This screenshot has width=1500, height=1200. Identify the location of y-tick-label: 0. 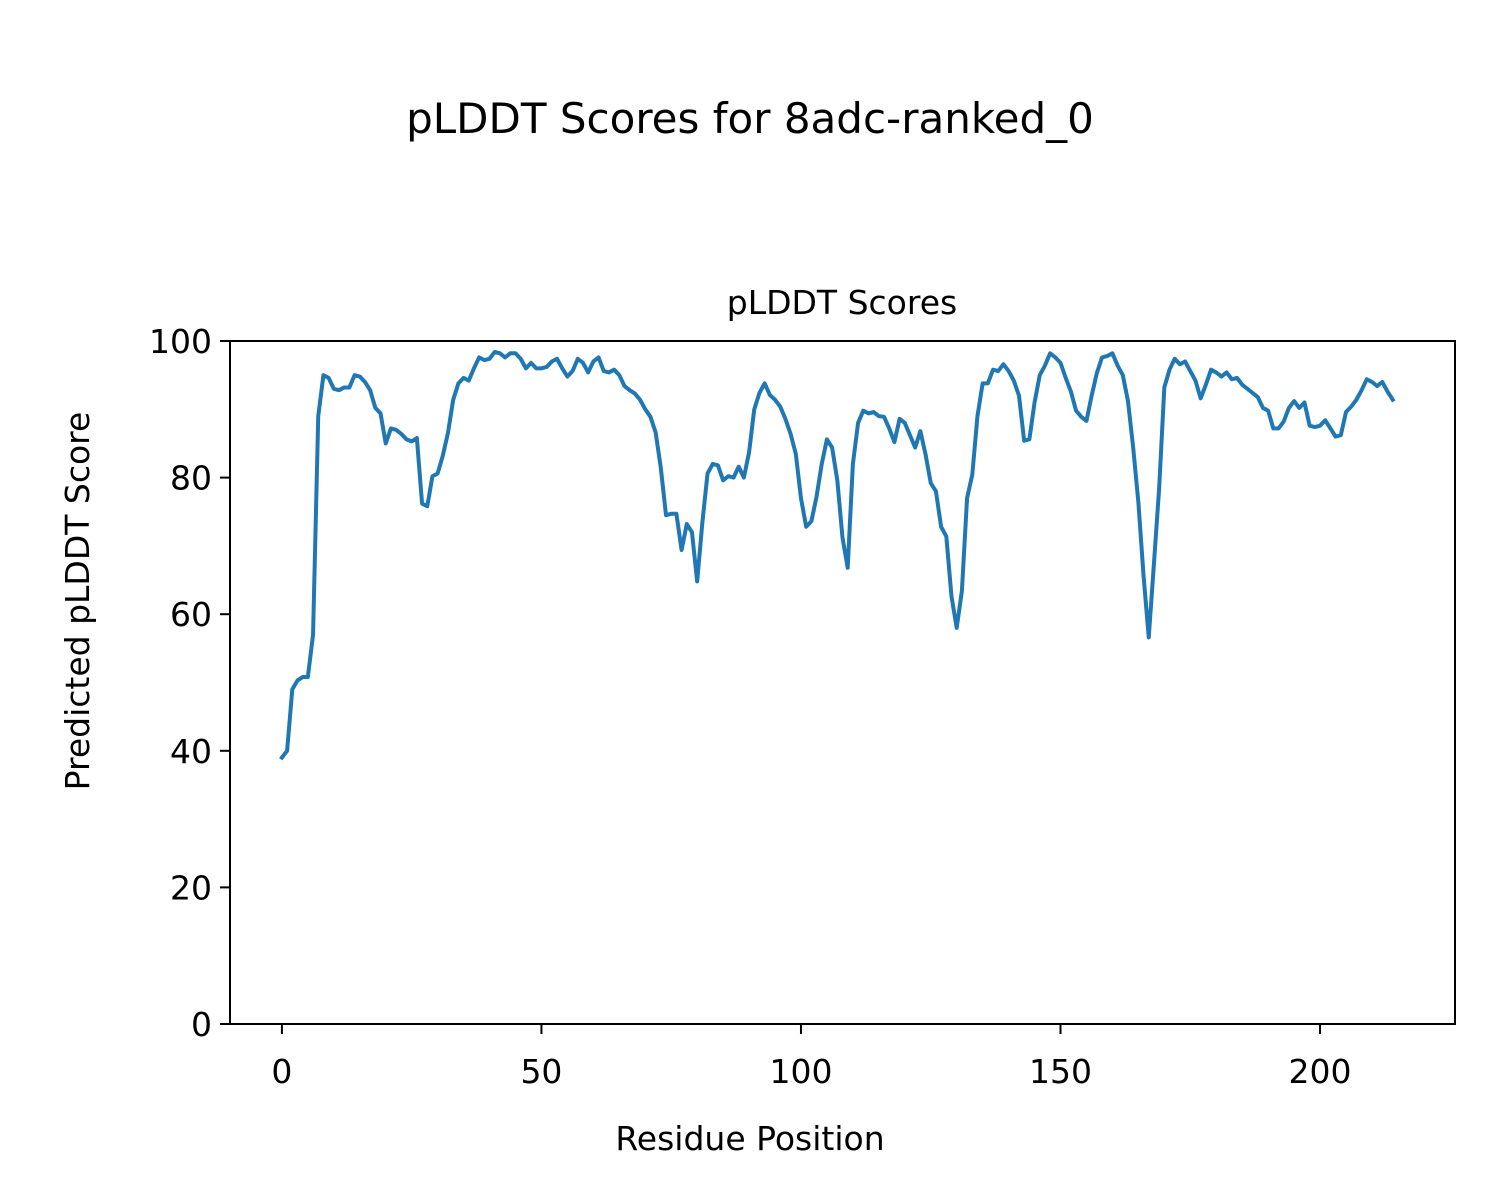
(201, 1024).